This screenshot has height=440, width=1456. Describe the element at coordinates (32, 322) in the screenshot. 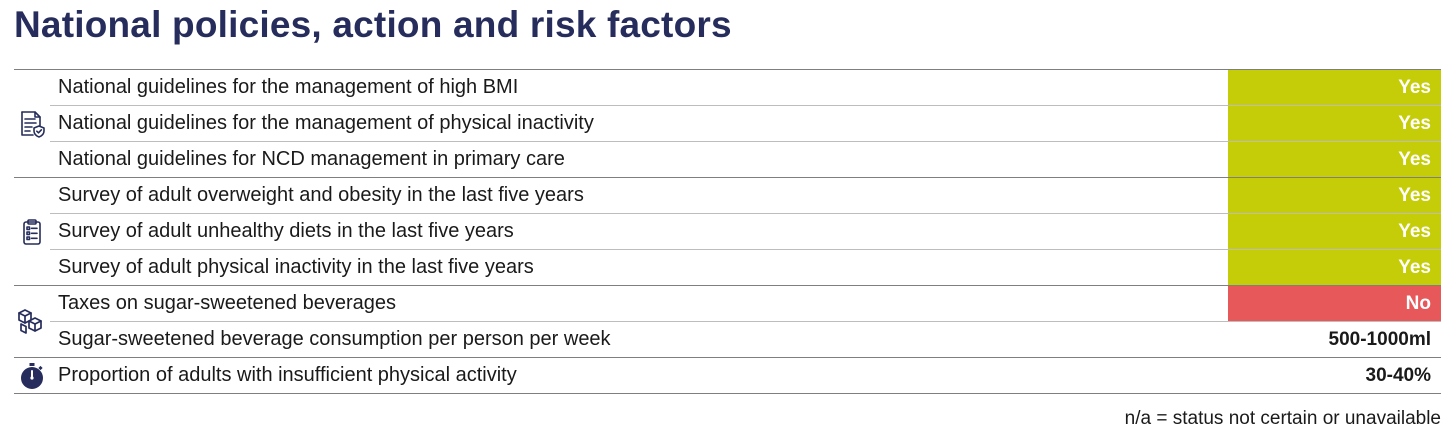

I see `boxes-icon` at that location.